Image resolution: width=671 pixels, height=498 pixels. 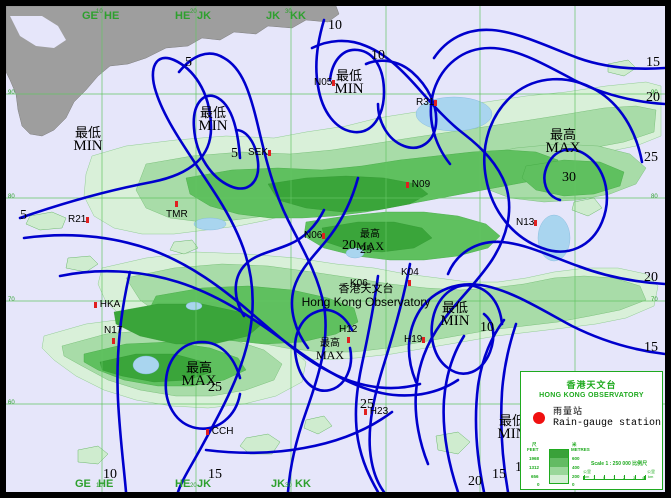 What do you see at coordinates (619, 464) in the screenshot?
I see `scale-ratio-text: Scale 1 : 250 000 比例尺` at bounding box center [619, 464].